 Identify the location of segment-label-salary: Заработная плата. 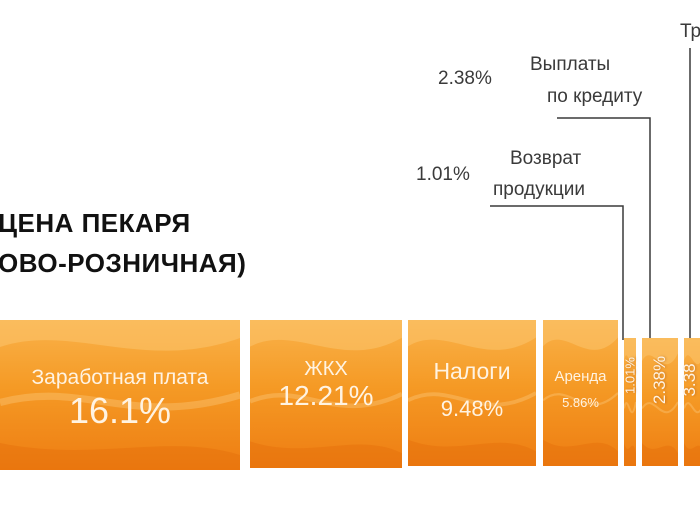
(120, 377).